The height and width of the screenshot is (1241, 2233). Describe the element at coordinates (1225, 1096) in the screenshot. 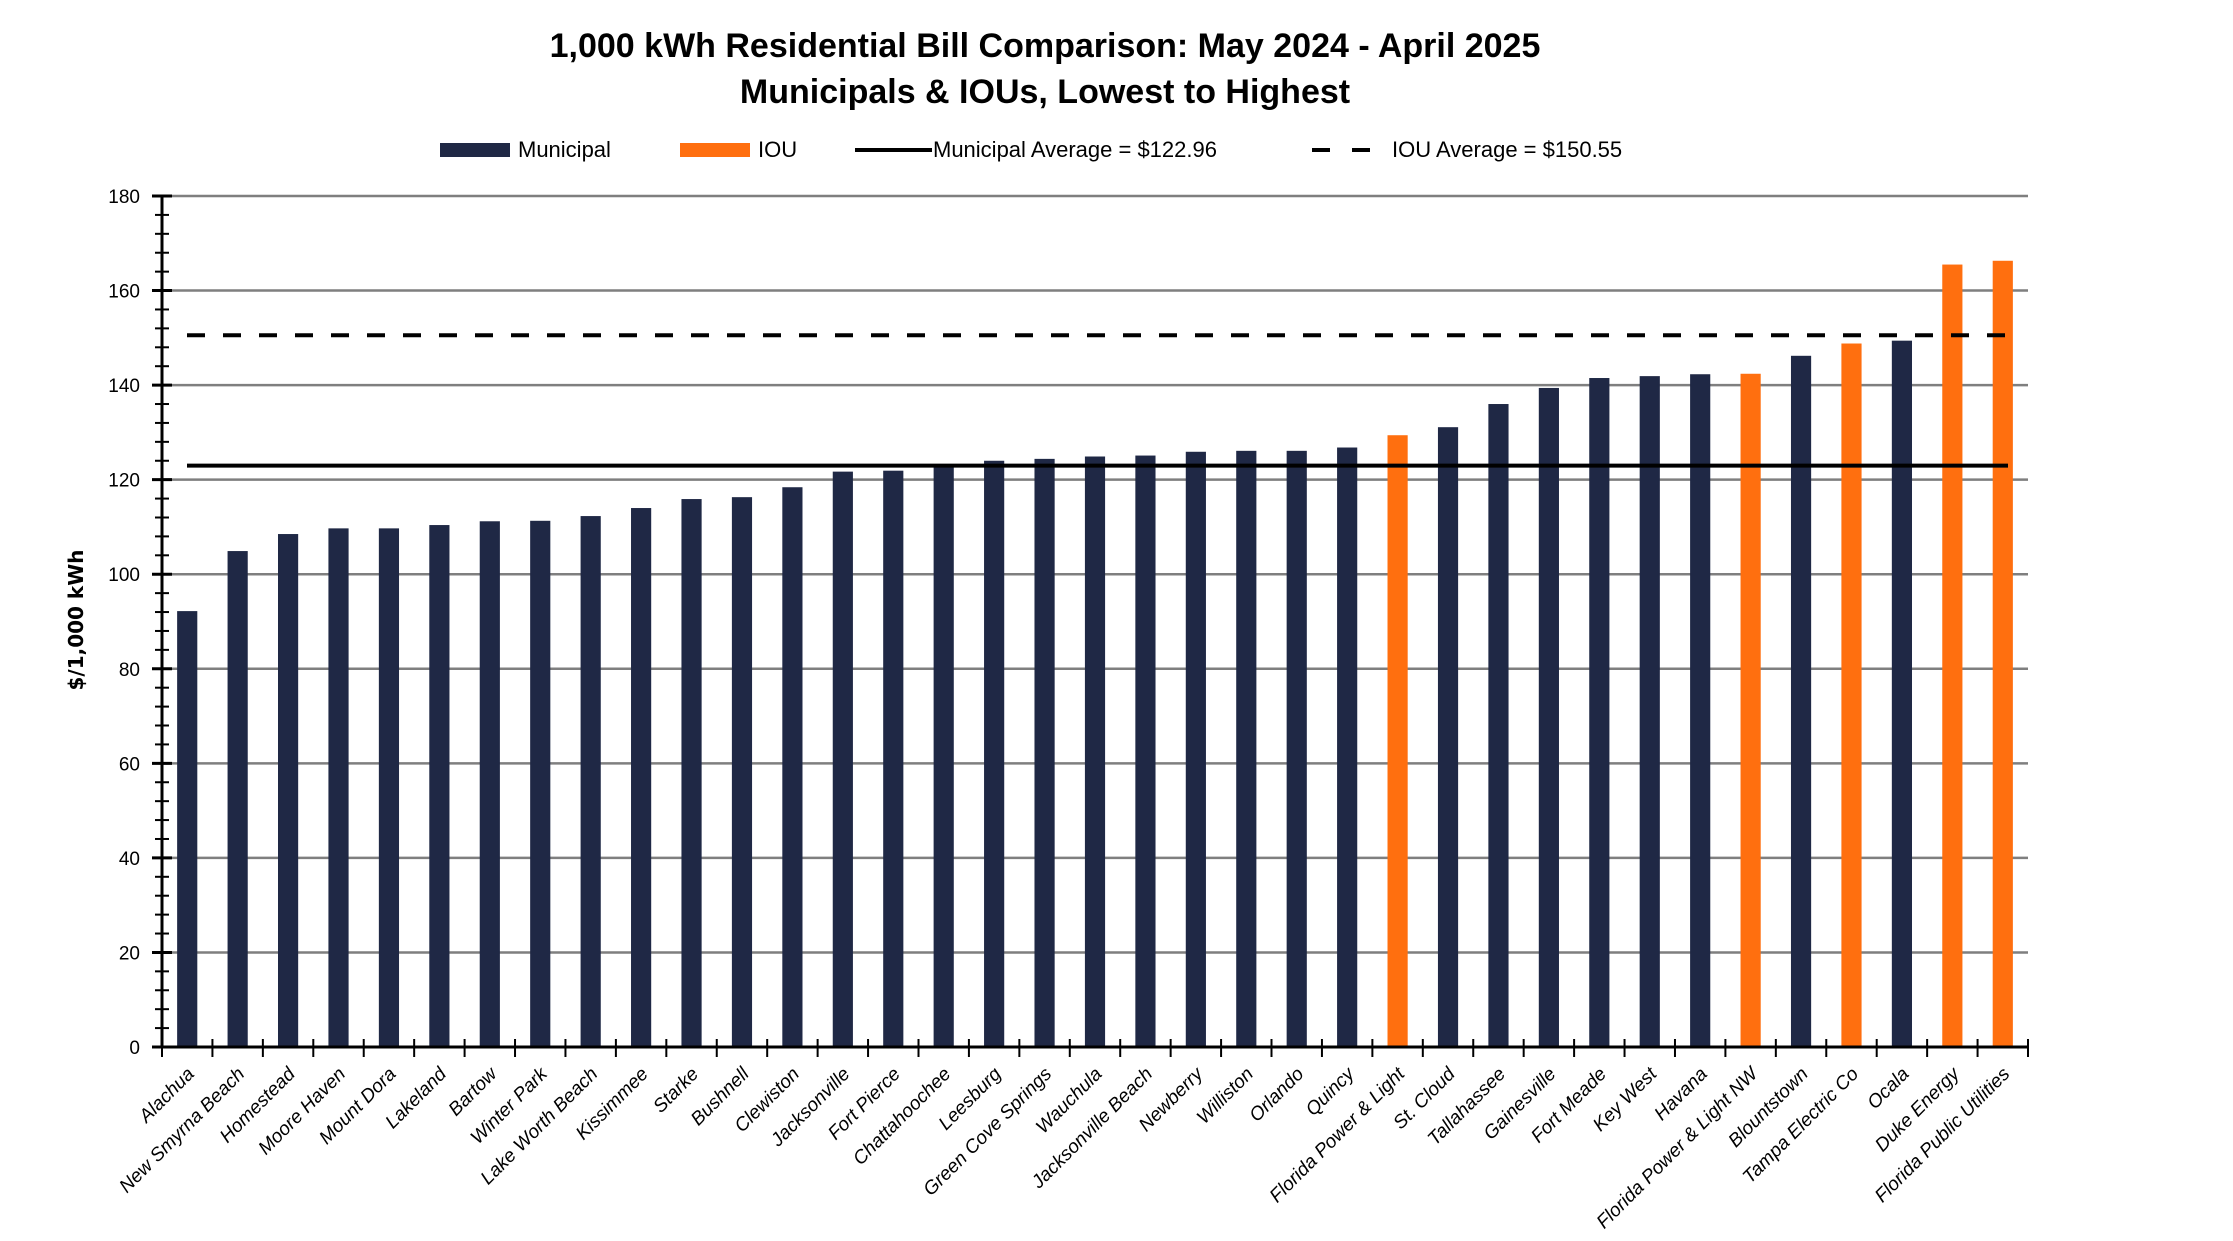

I see `x-tick-label: Williston` at that location.